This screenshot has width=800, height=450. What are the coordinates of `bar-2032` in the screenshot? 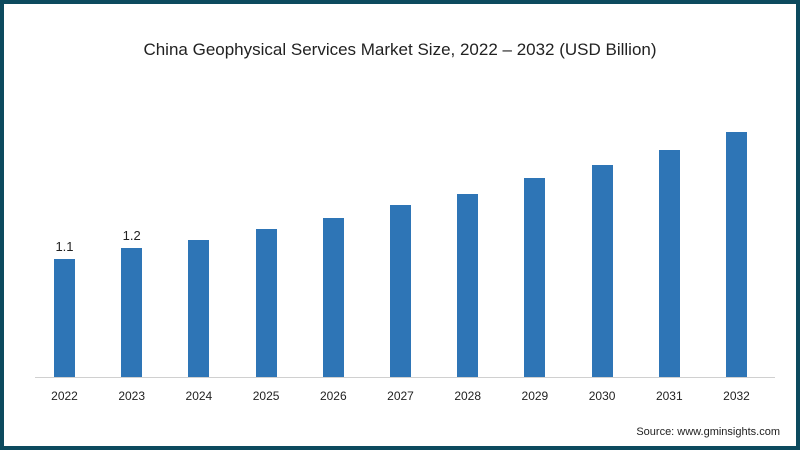 It's located at (736, 254).